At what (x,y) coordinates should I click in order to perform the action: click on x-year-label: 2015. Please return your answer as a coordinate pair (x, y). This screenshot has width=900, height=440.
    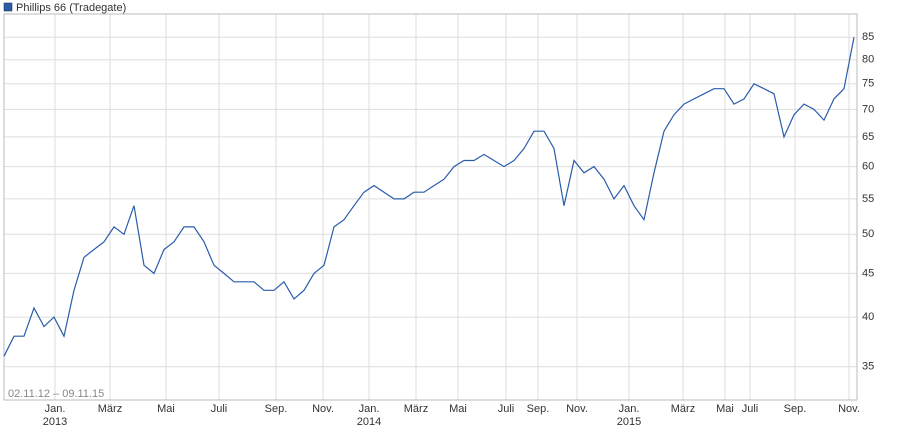
    Looking at the image, I should click on (629, 422).